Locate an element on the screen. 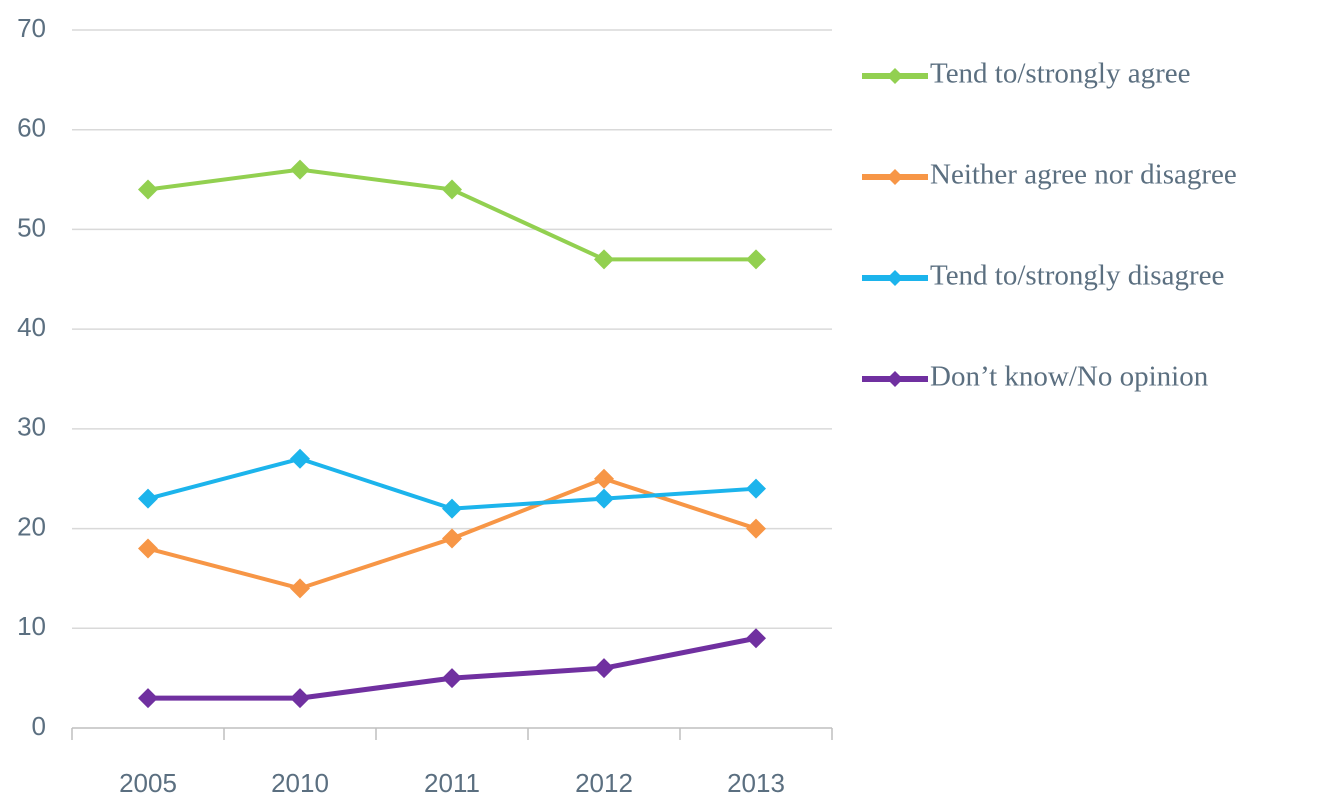  y-tick-label: 50 is located at coordinates (31, 227).